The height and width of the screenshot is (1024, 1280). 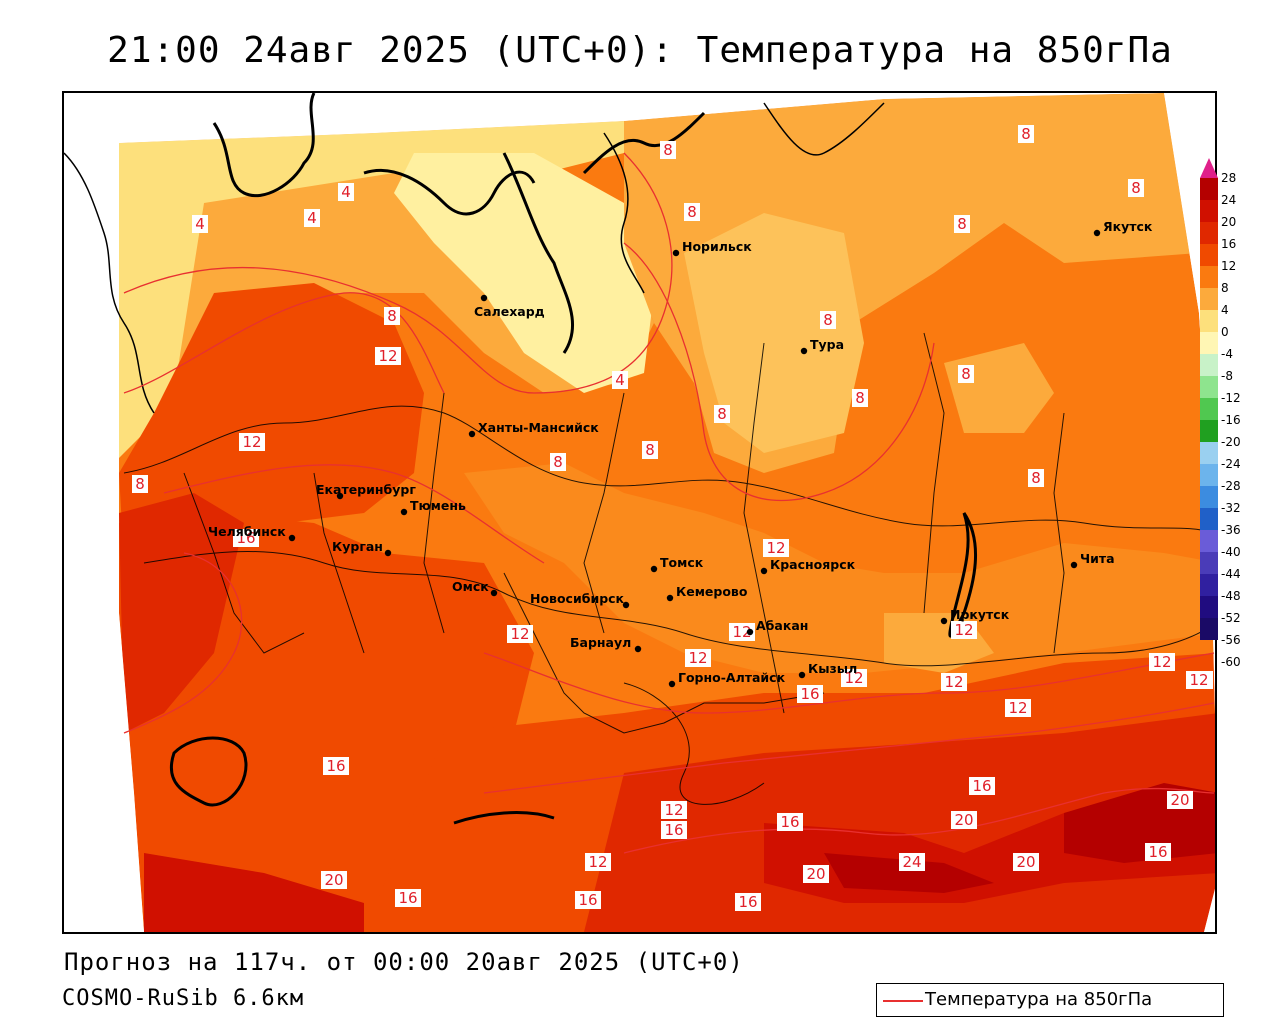 I want to click on colorbar-tick-label: -16, so click(x=1231, y=420).